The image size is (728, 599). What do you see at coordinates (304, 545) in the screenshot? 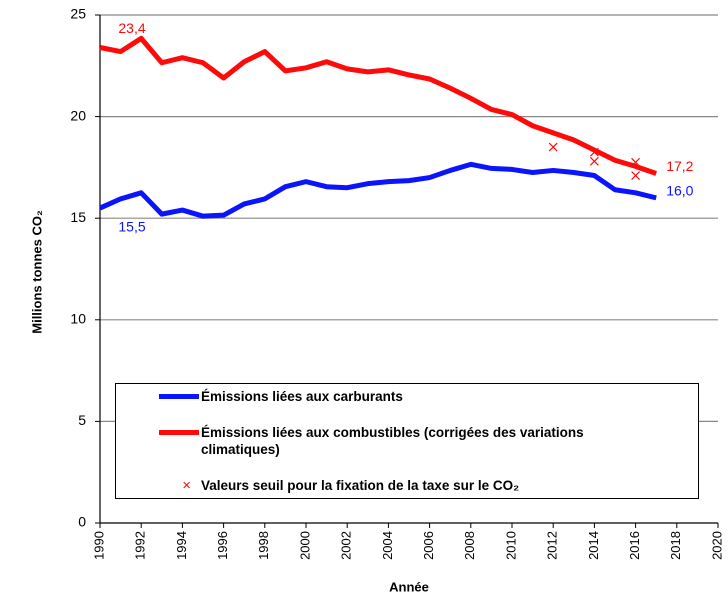
I see `x-tick-label: 2000` at bounding box center [304, 545].